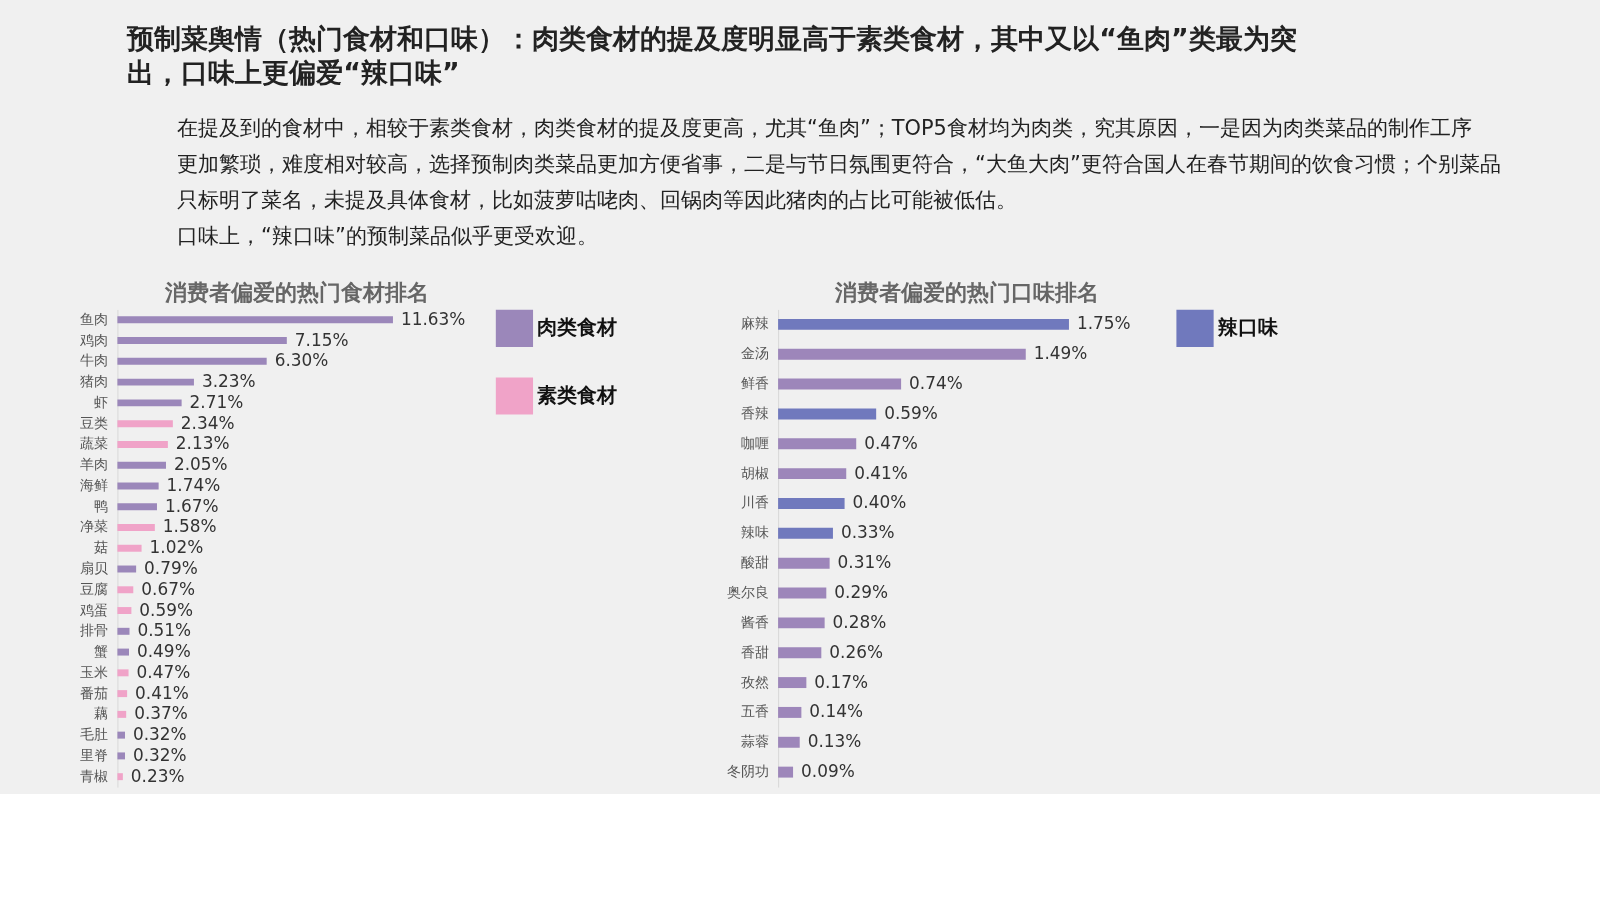  Describe the element at coordinates (171, 567) in the screenshot. I see `data-label: 0.79%` at that location.